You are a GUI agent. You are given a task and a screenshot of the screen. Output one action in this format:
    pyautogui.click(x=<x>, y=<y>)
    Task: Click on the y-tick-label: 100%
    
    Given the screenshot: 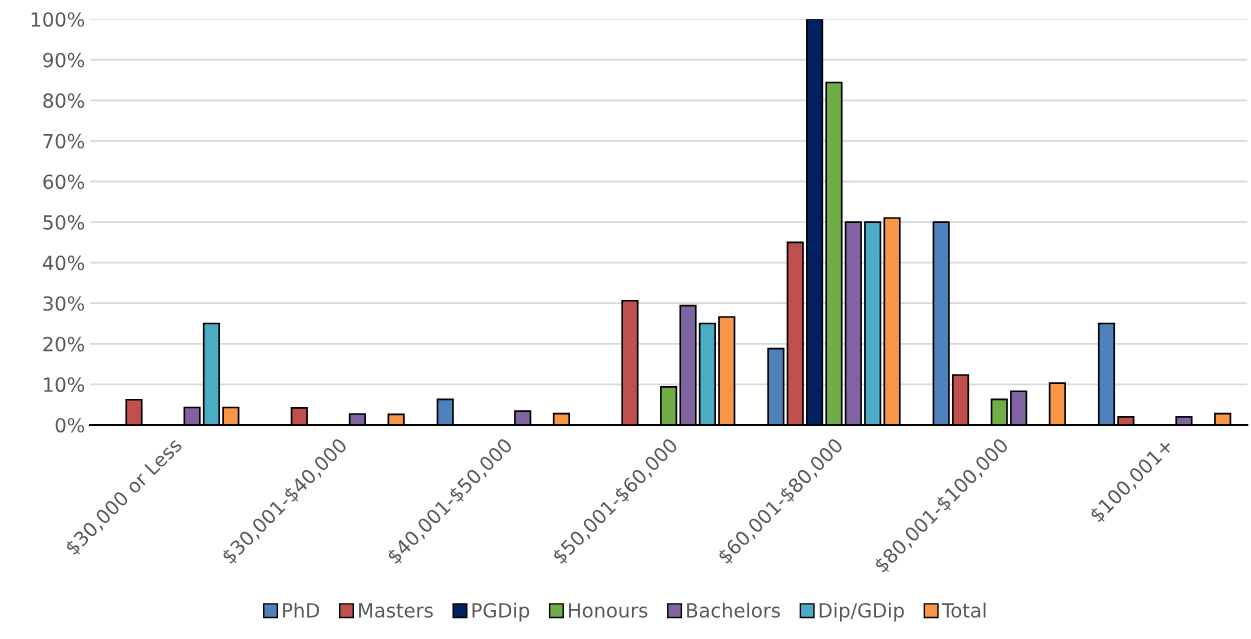 What is the action you would take?
    pyautogui.click(x=58, y=19)
    